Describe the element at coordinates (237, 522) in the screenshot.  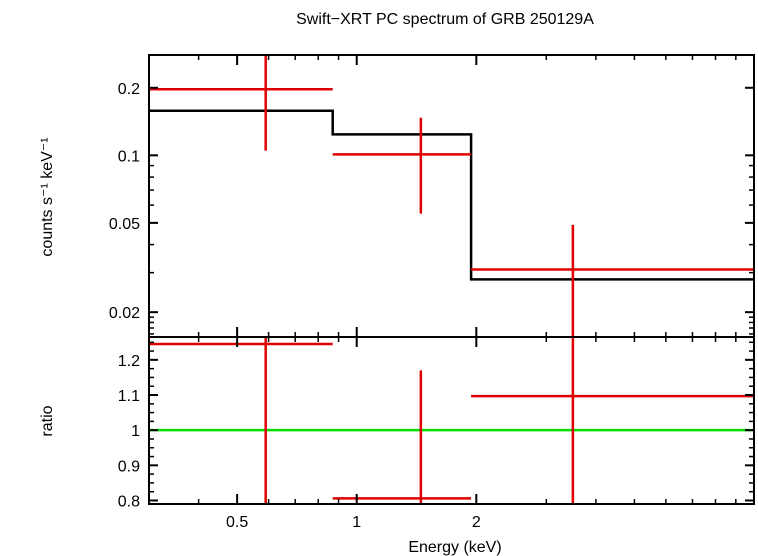
I see `x-tick-label: 0.5` at that location.